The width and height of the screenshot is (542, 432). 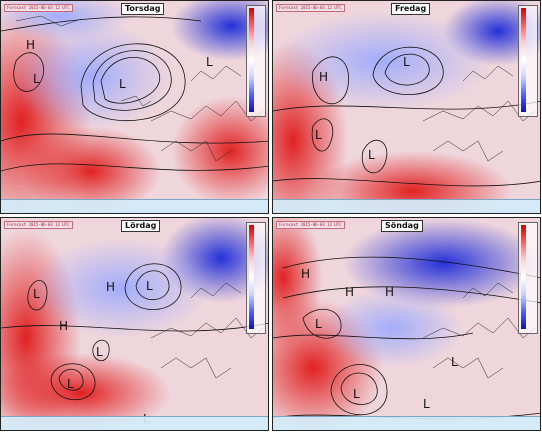 I want to click on day-label: Fredag, so click(x=411, y=9).